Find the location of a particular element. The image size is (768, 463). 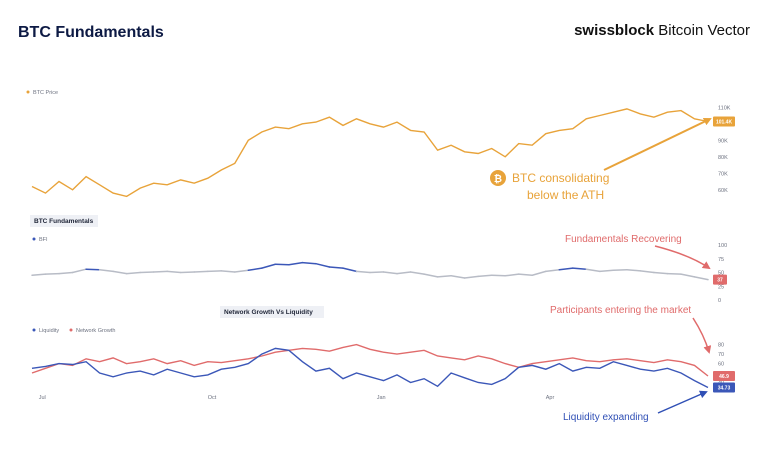

network-panel-title: Network Growth Vs Liquidity is located at coordinates (268, 312).